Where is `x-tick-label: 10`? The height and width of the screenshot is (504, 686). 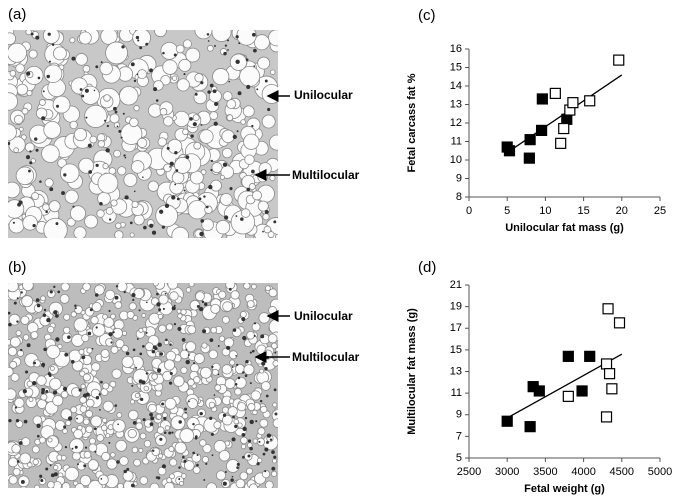 x-tick-label: 10 is located at coordinates (545, 211).